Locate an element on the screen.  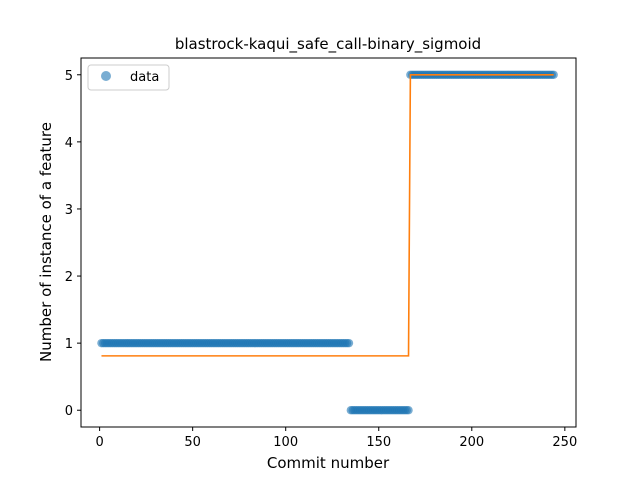
x-tick-label: 100 is located at coordinates (285, 442).